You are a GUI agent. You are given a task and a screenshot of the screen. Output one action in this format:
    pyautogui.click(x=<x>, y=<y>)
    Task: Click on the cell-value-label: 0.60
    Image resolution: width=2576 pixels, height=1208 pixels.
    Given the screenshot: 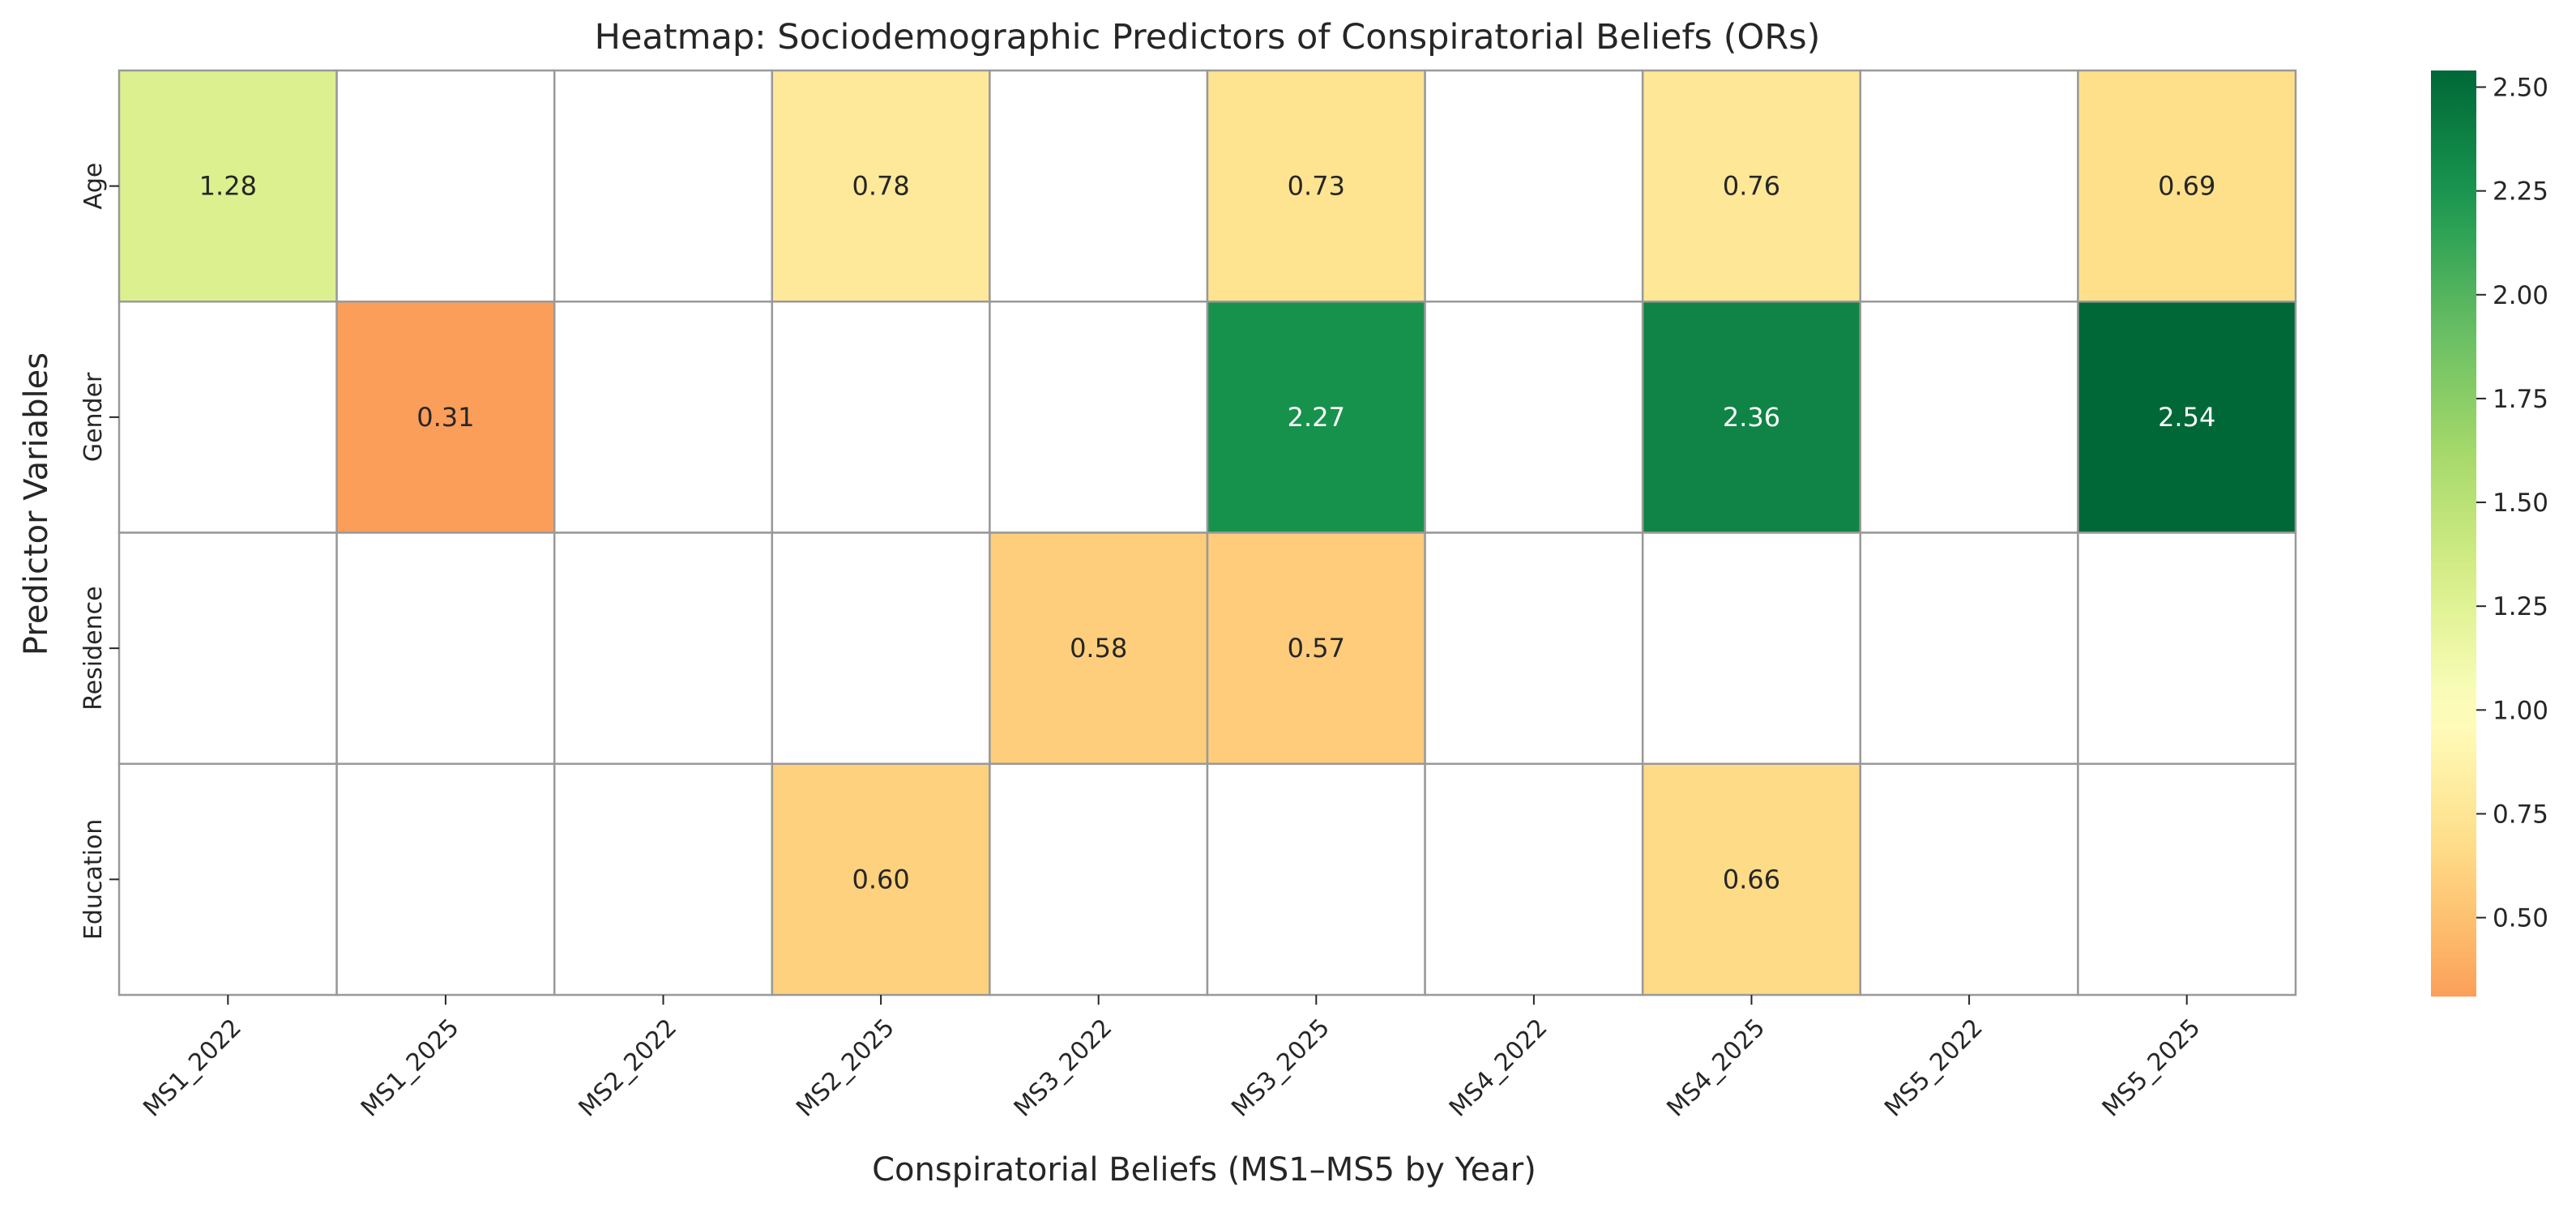 What is the action you would take?
    pyautogui.click(x=880, y=879)
    